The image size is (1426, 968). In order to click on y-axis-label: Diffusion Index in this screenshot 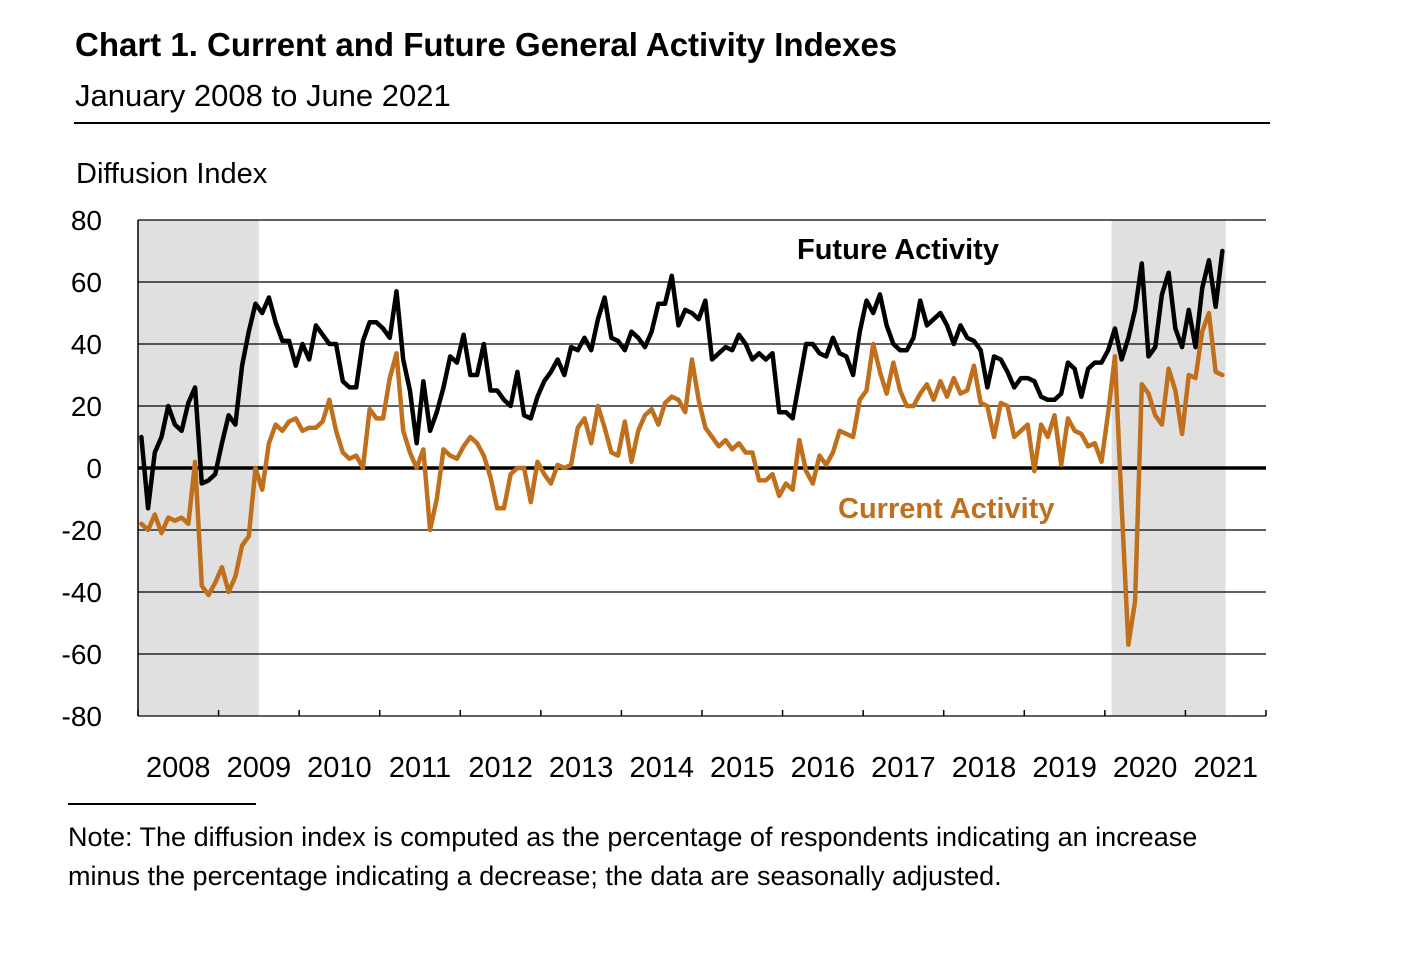, I will do `click(172, 174)`.